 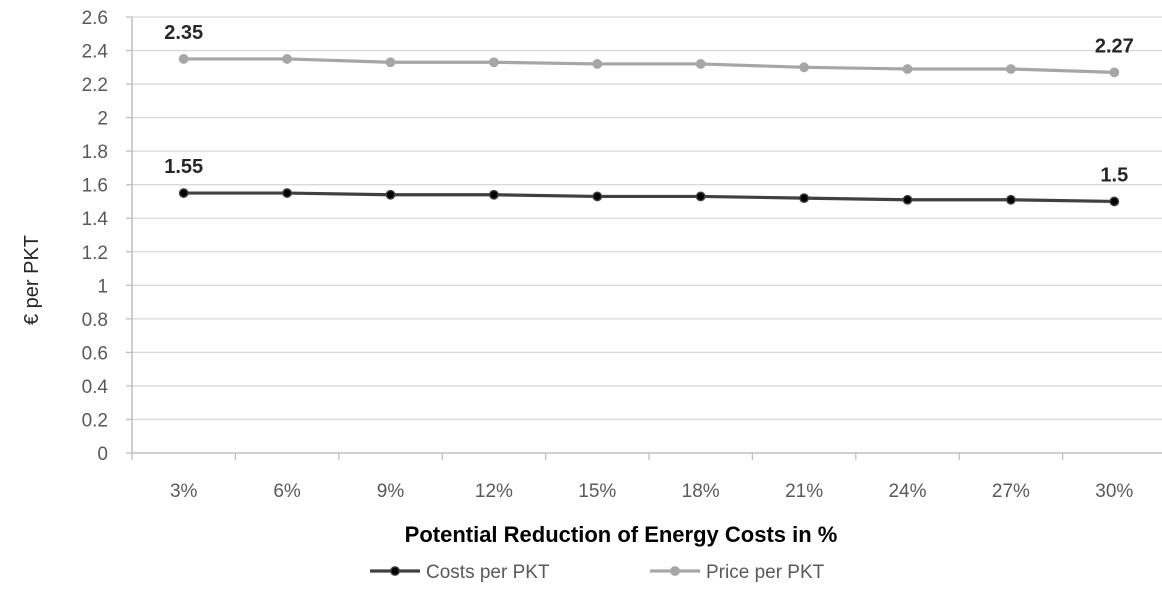 I want to click on x-tick-label: 18%, so click(x=701, y=491).